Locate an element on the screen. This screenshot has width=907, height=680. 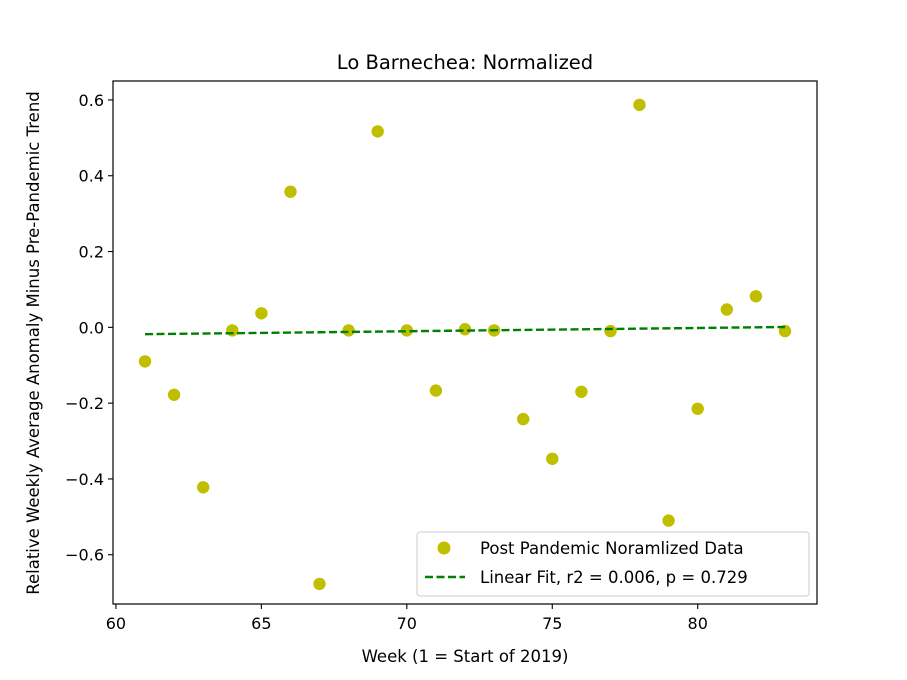
legend-label-scatter: Post Pandemic Noramlized Data is located at coordinates (612, 548).